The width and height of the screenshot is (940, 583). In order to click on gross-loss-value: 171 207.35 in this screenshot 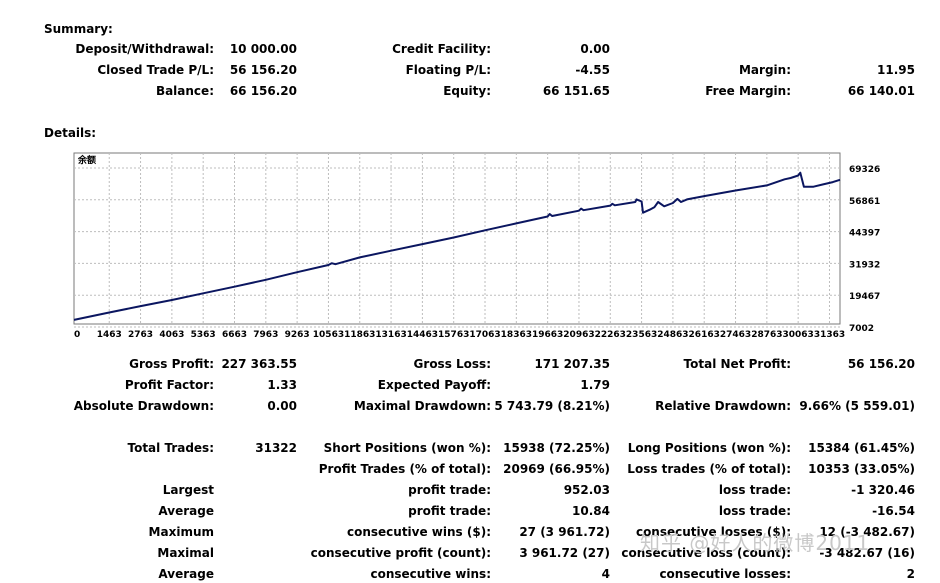, I will do `click(572, 364)`.